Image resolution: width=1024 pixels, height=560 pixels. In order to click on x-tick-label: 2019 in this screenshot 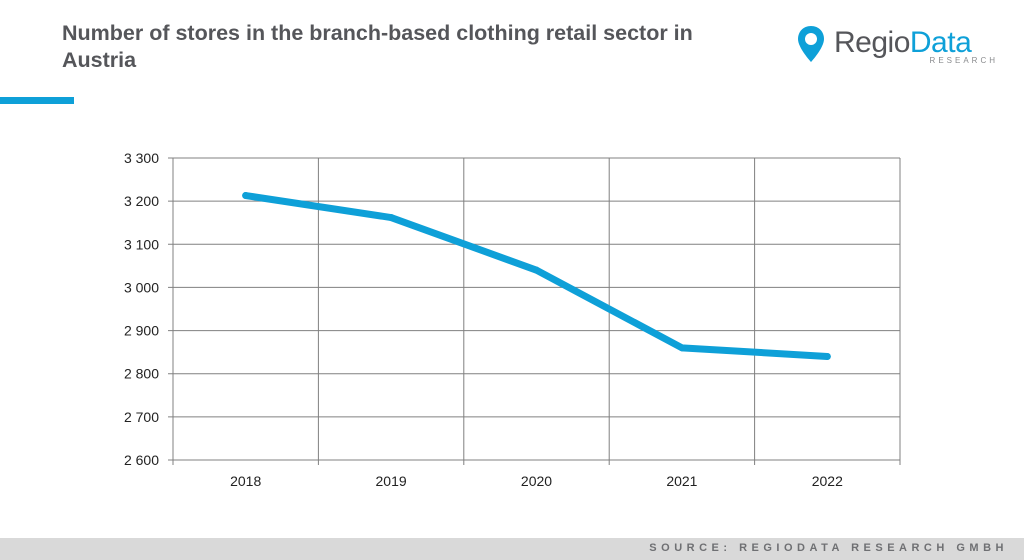, I will do `click(391, 481)`.